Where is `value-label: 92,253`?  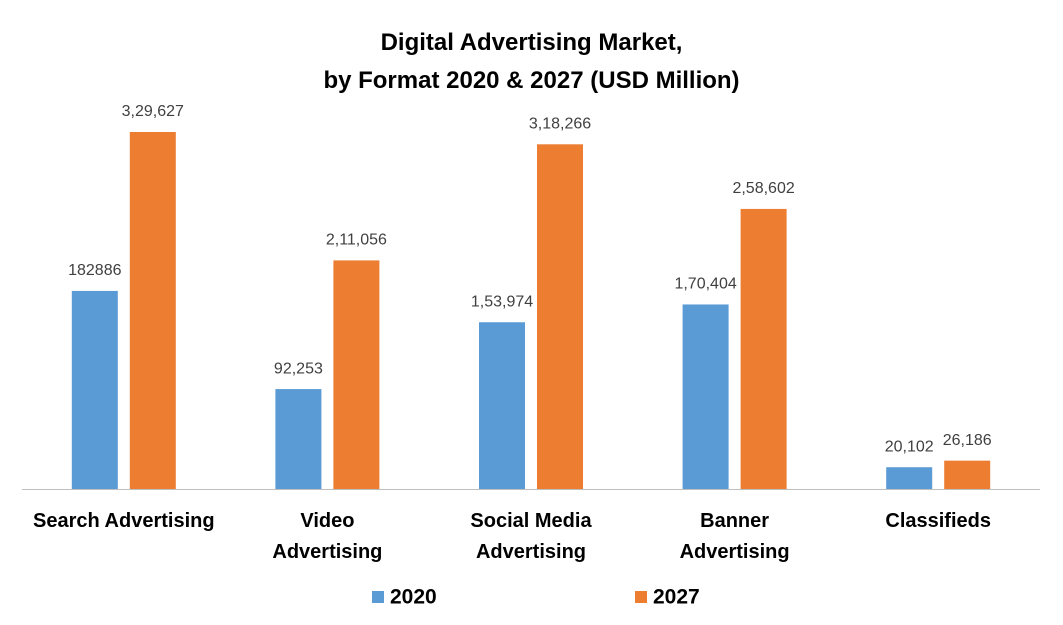
value-label: 92,253 is located at coordinates (298, 368).